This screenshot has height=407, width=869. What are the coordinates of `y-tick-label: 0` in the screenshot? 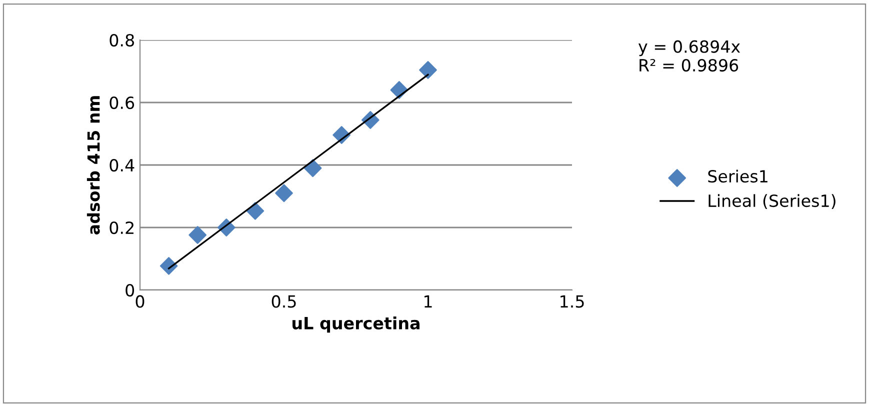 It's located at (130, 290).